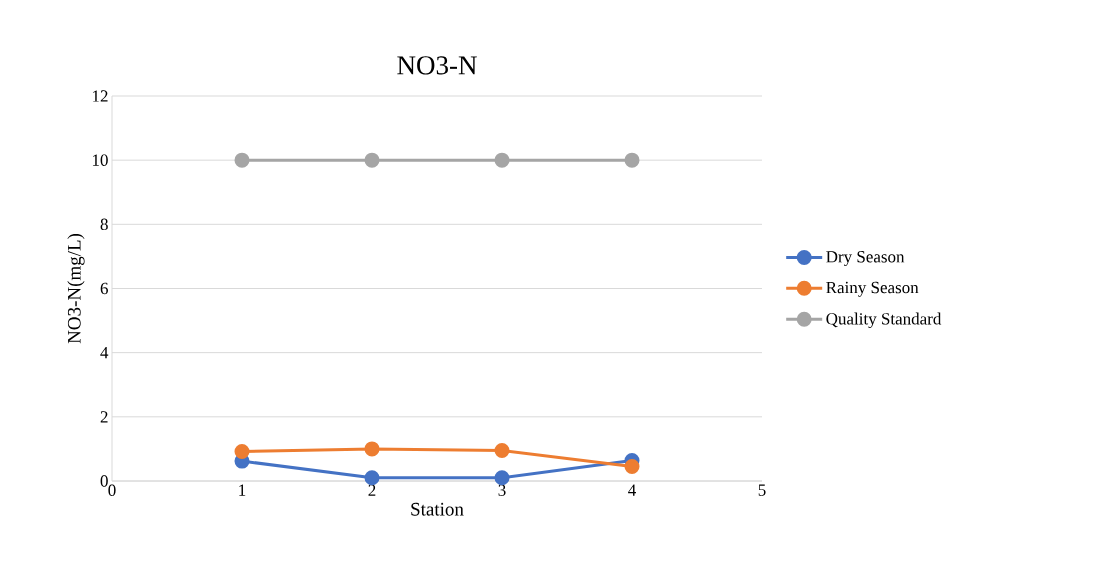 The width and height of the screenshot is (1104, 580). I want to click on y-tick-label: 10, so click(100, 160).